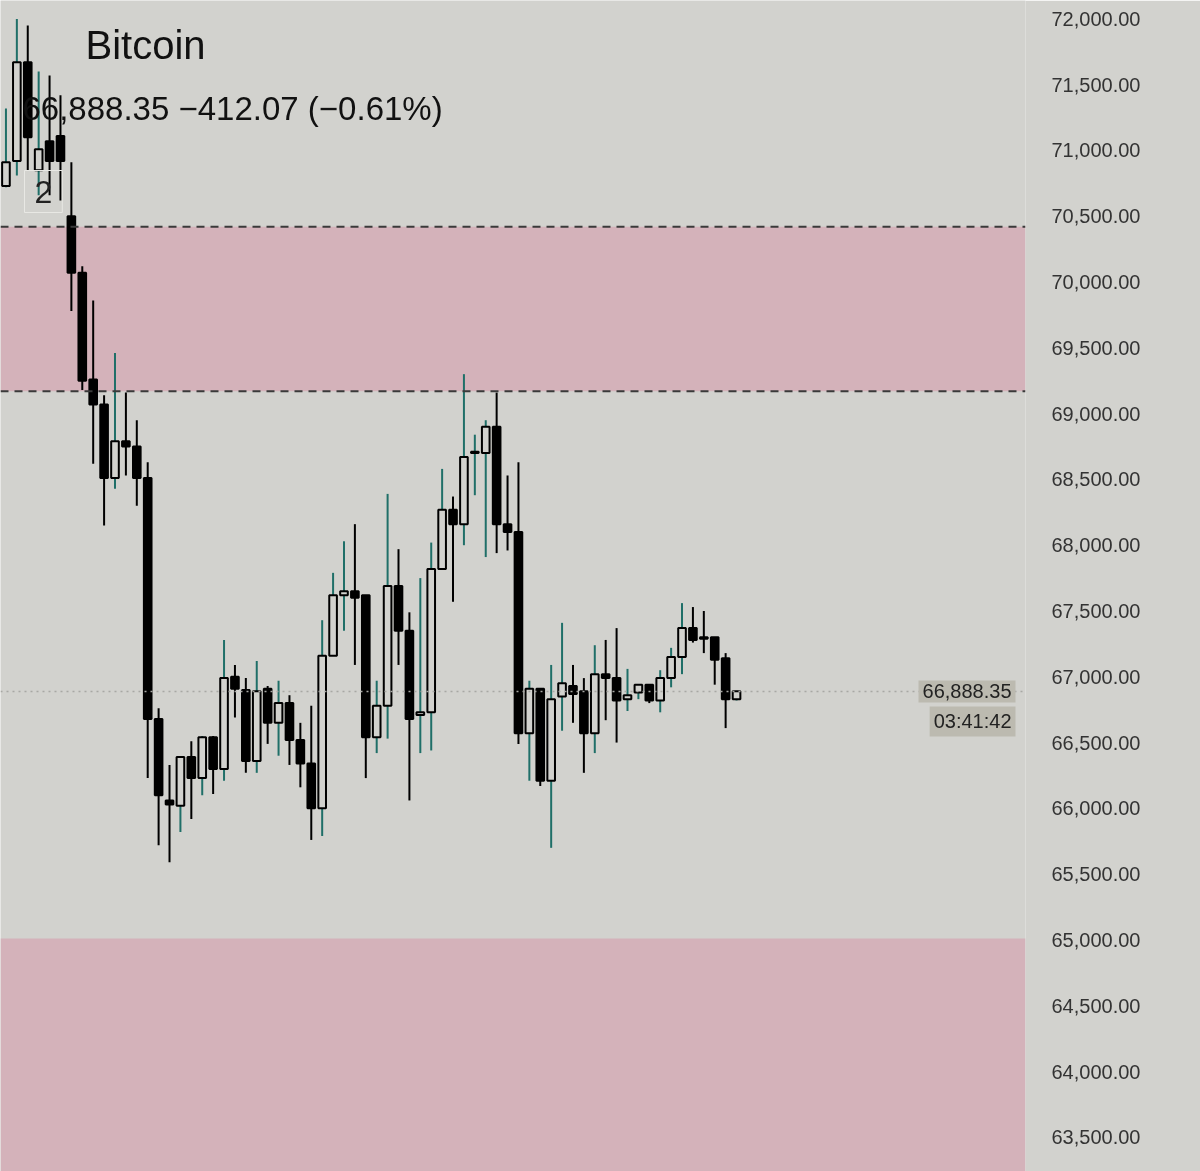  I want to click on y-tick-label: 71,500.00, so click(1096, 84).